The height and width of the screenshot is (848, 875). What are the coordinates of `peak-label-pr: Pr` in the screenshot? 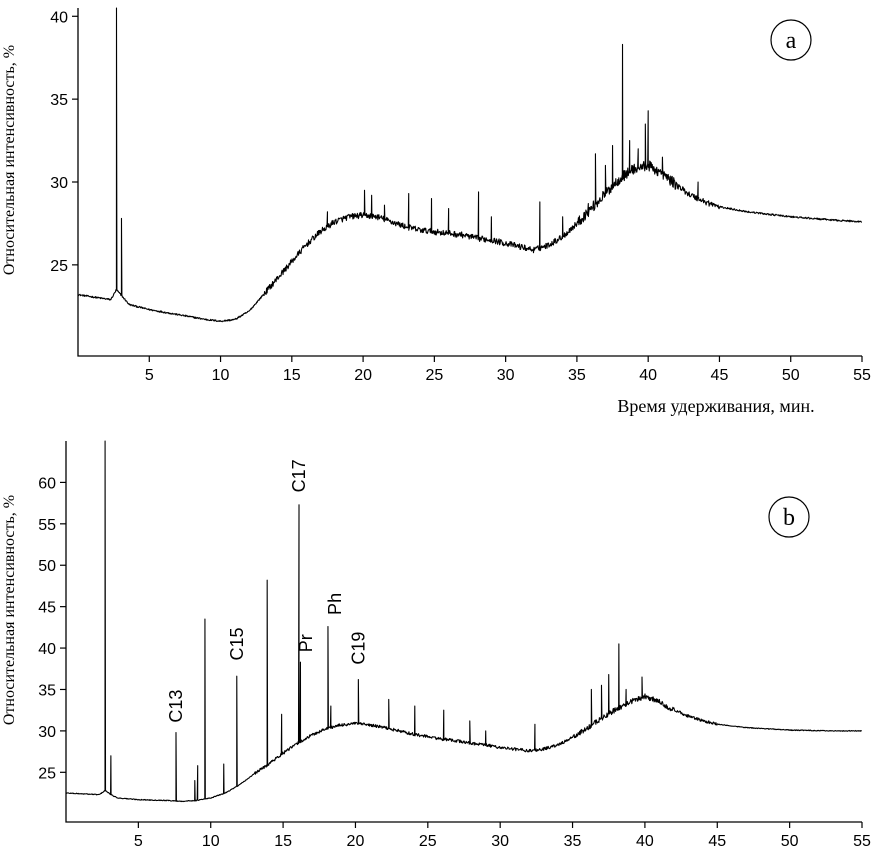 It's located at (306, 643).